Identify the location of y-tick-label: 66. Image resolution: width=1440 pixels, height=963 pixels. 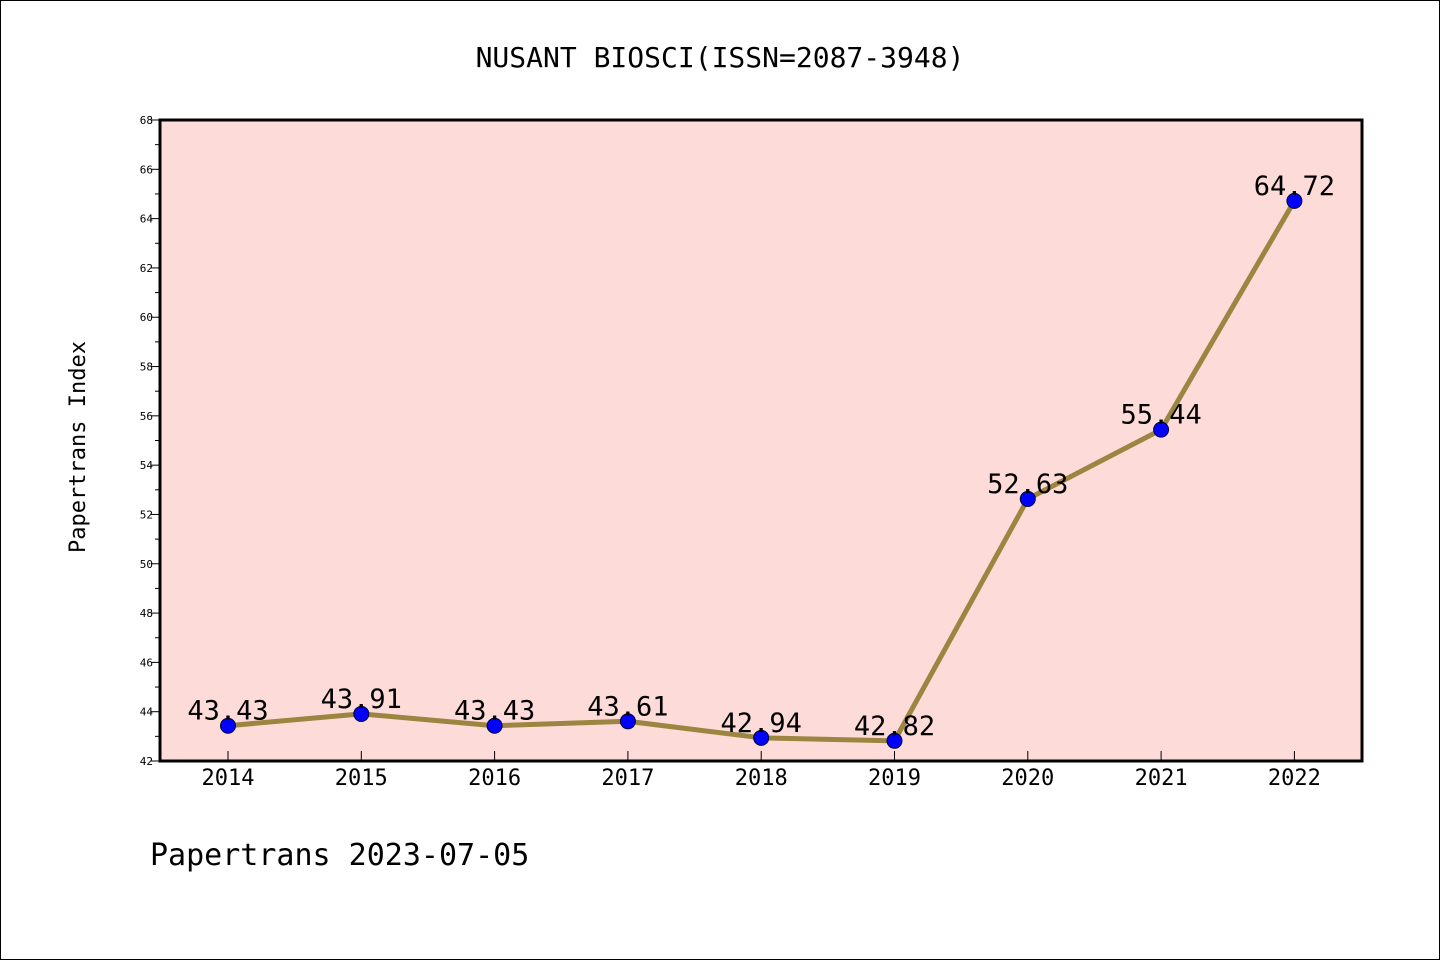
(146, 169).